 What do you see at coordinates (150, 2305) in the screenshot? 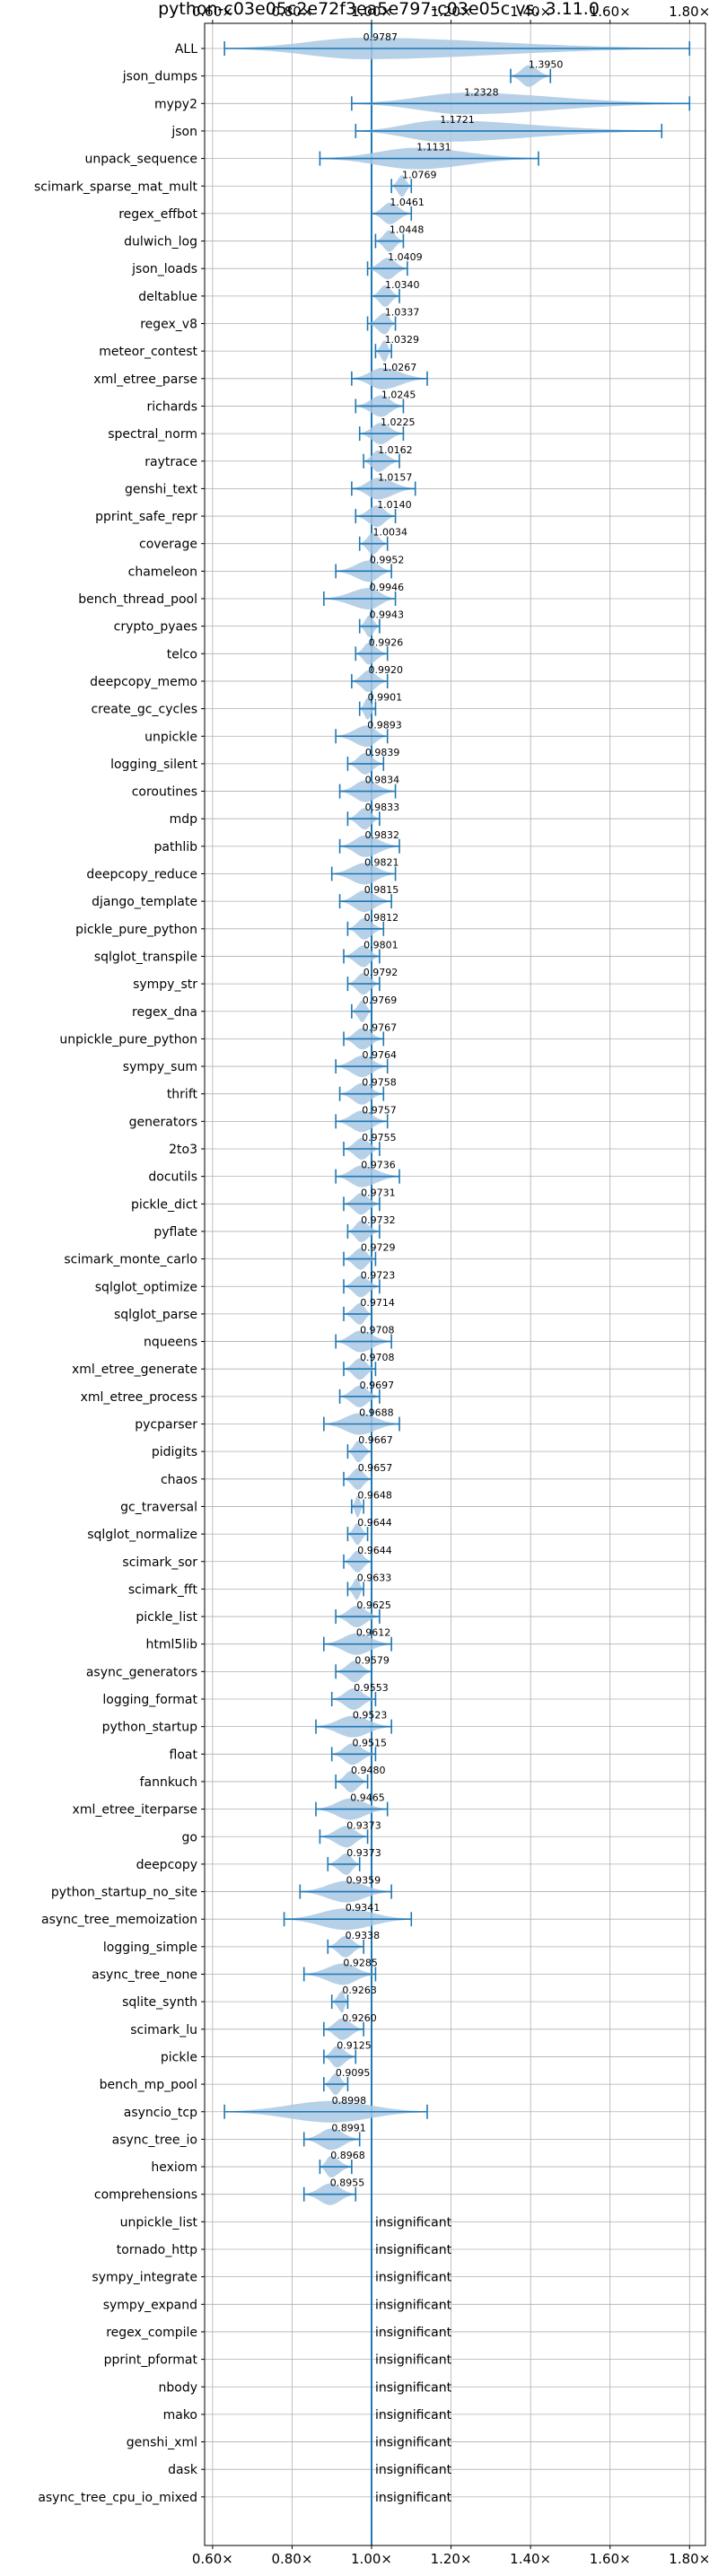
I see `benchmark-label: sympy_expand` at bounding box center [150, 2305].